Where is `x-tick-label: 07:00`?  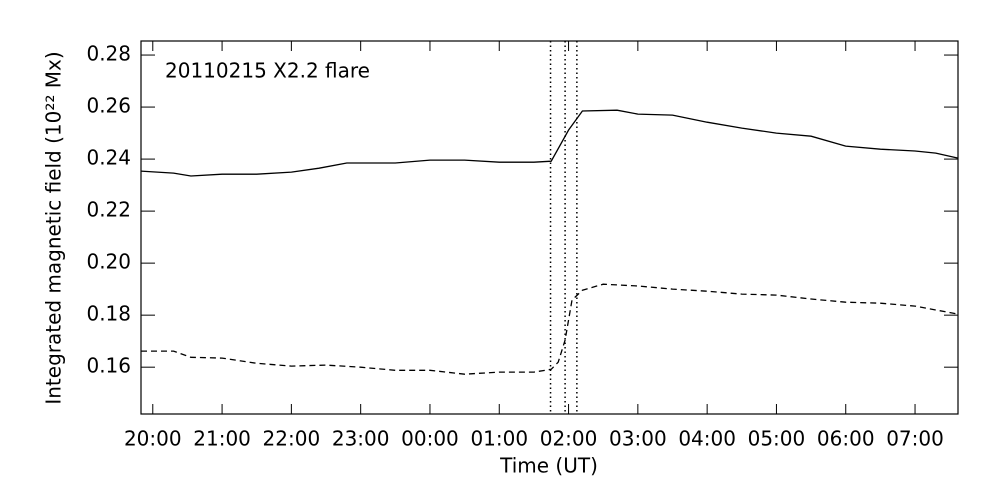 x-tick-label: 07:00 is located at coordinates (915, 439).